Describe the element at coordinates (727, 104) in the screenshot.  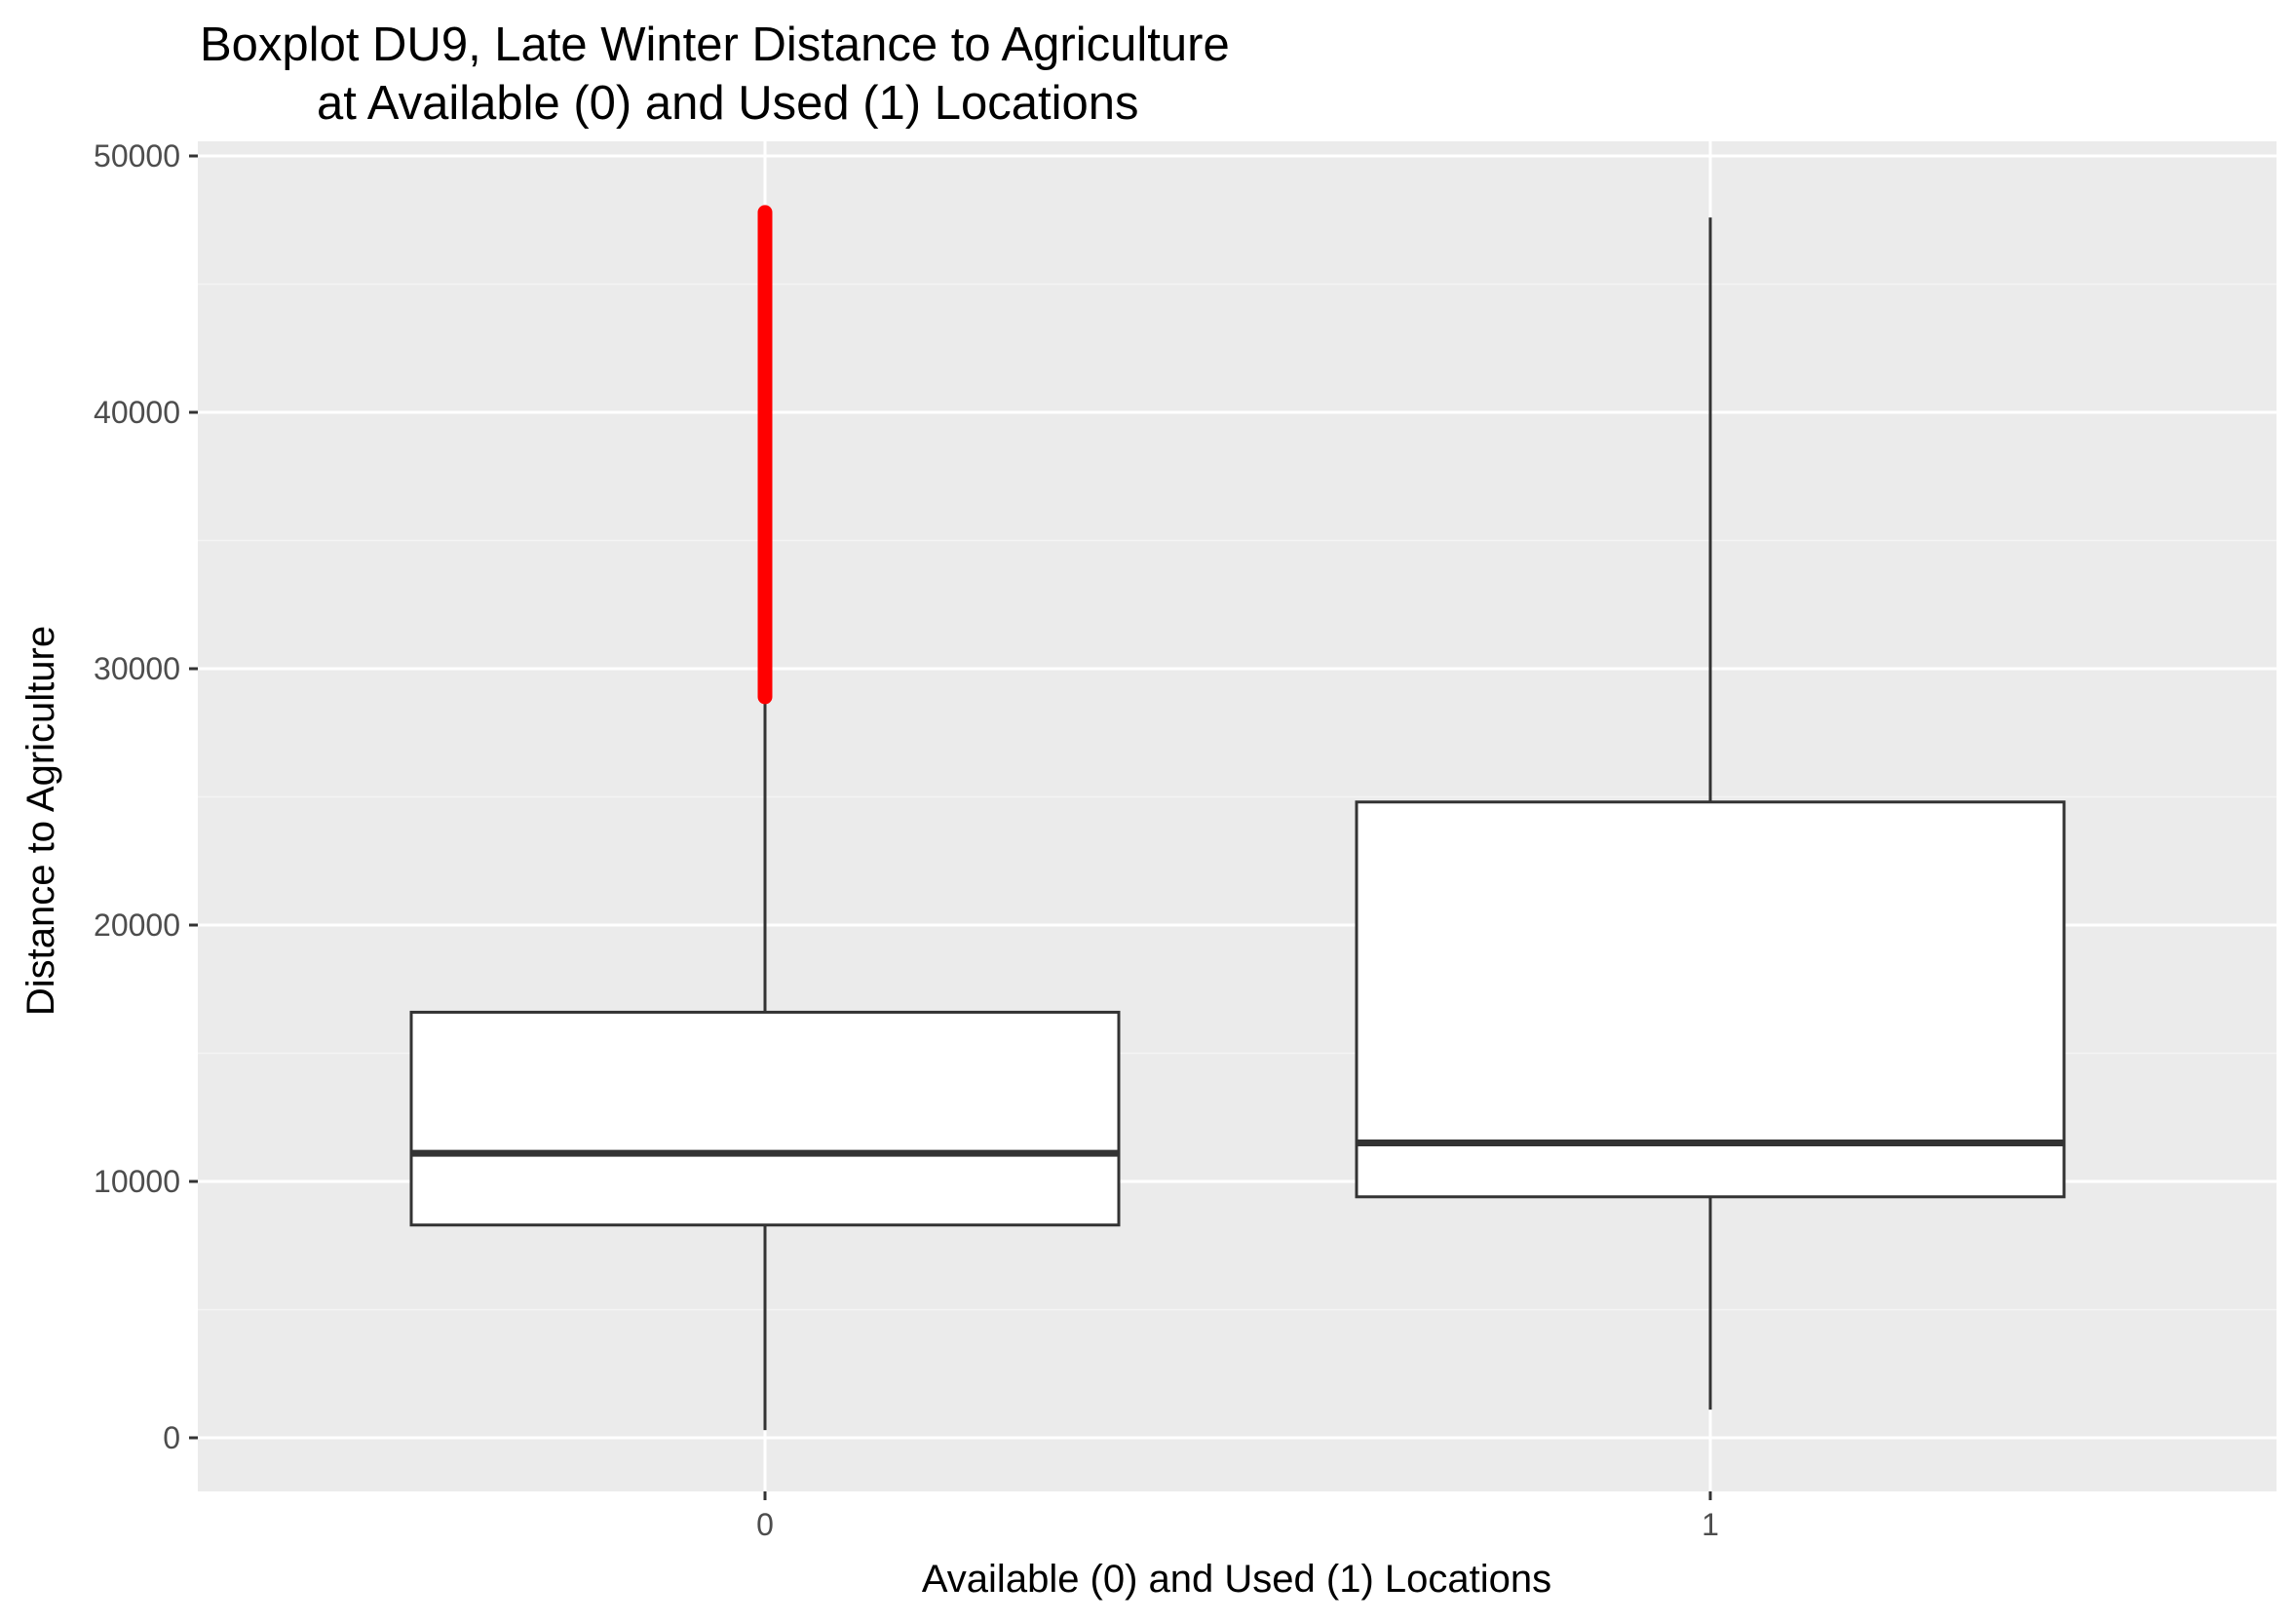
I see `chart-subtitle: at Available (0) and Used (1) Locations` at that location.